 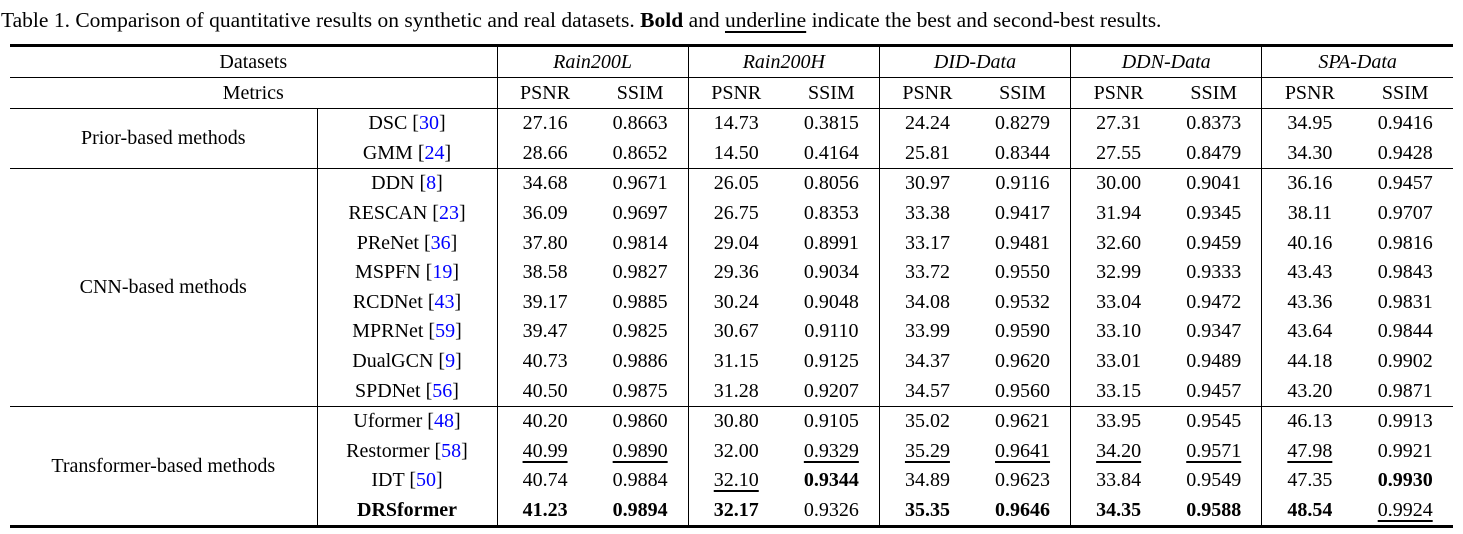 I want to click on citation-link: 56, so click(x=442, y=390).